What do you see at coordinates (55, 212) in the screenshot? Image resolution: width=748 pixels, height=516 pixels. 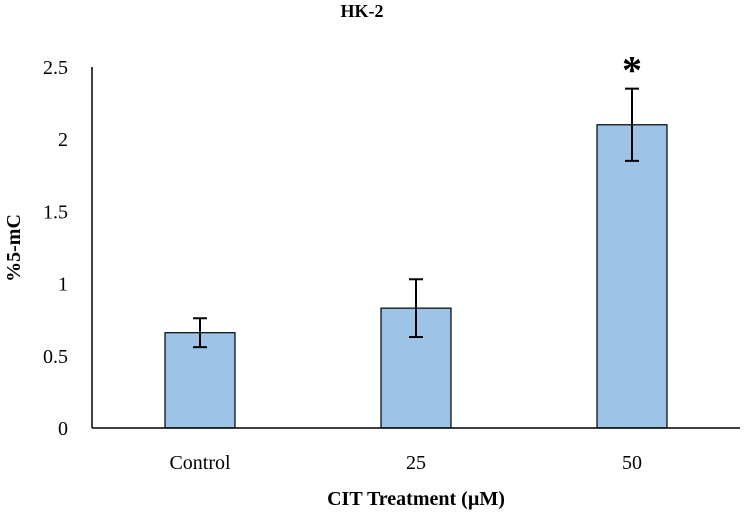 I see `y-tick-label: 1.5` at bounding box center [55, 212].